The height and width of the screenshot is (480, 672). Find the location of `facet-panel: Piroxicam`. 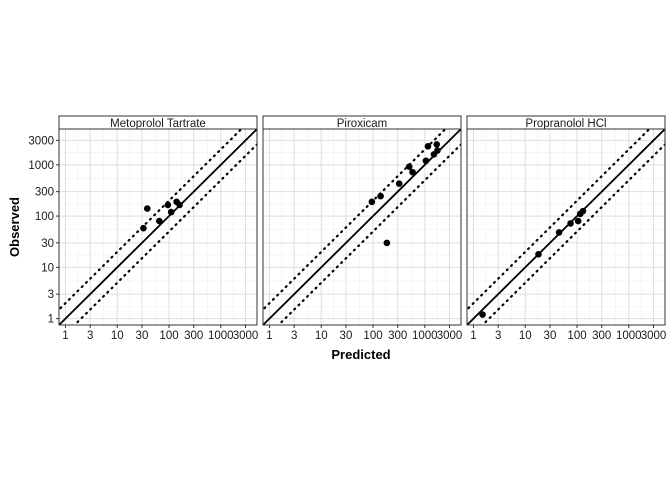

facet-panel: Piroxicam is located at coordinates (362, 220).